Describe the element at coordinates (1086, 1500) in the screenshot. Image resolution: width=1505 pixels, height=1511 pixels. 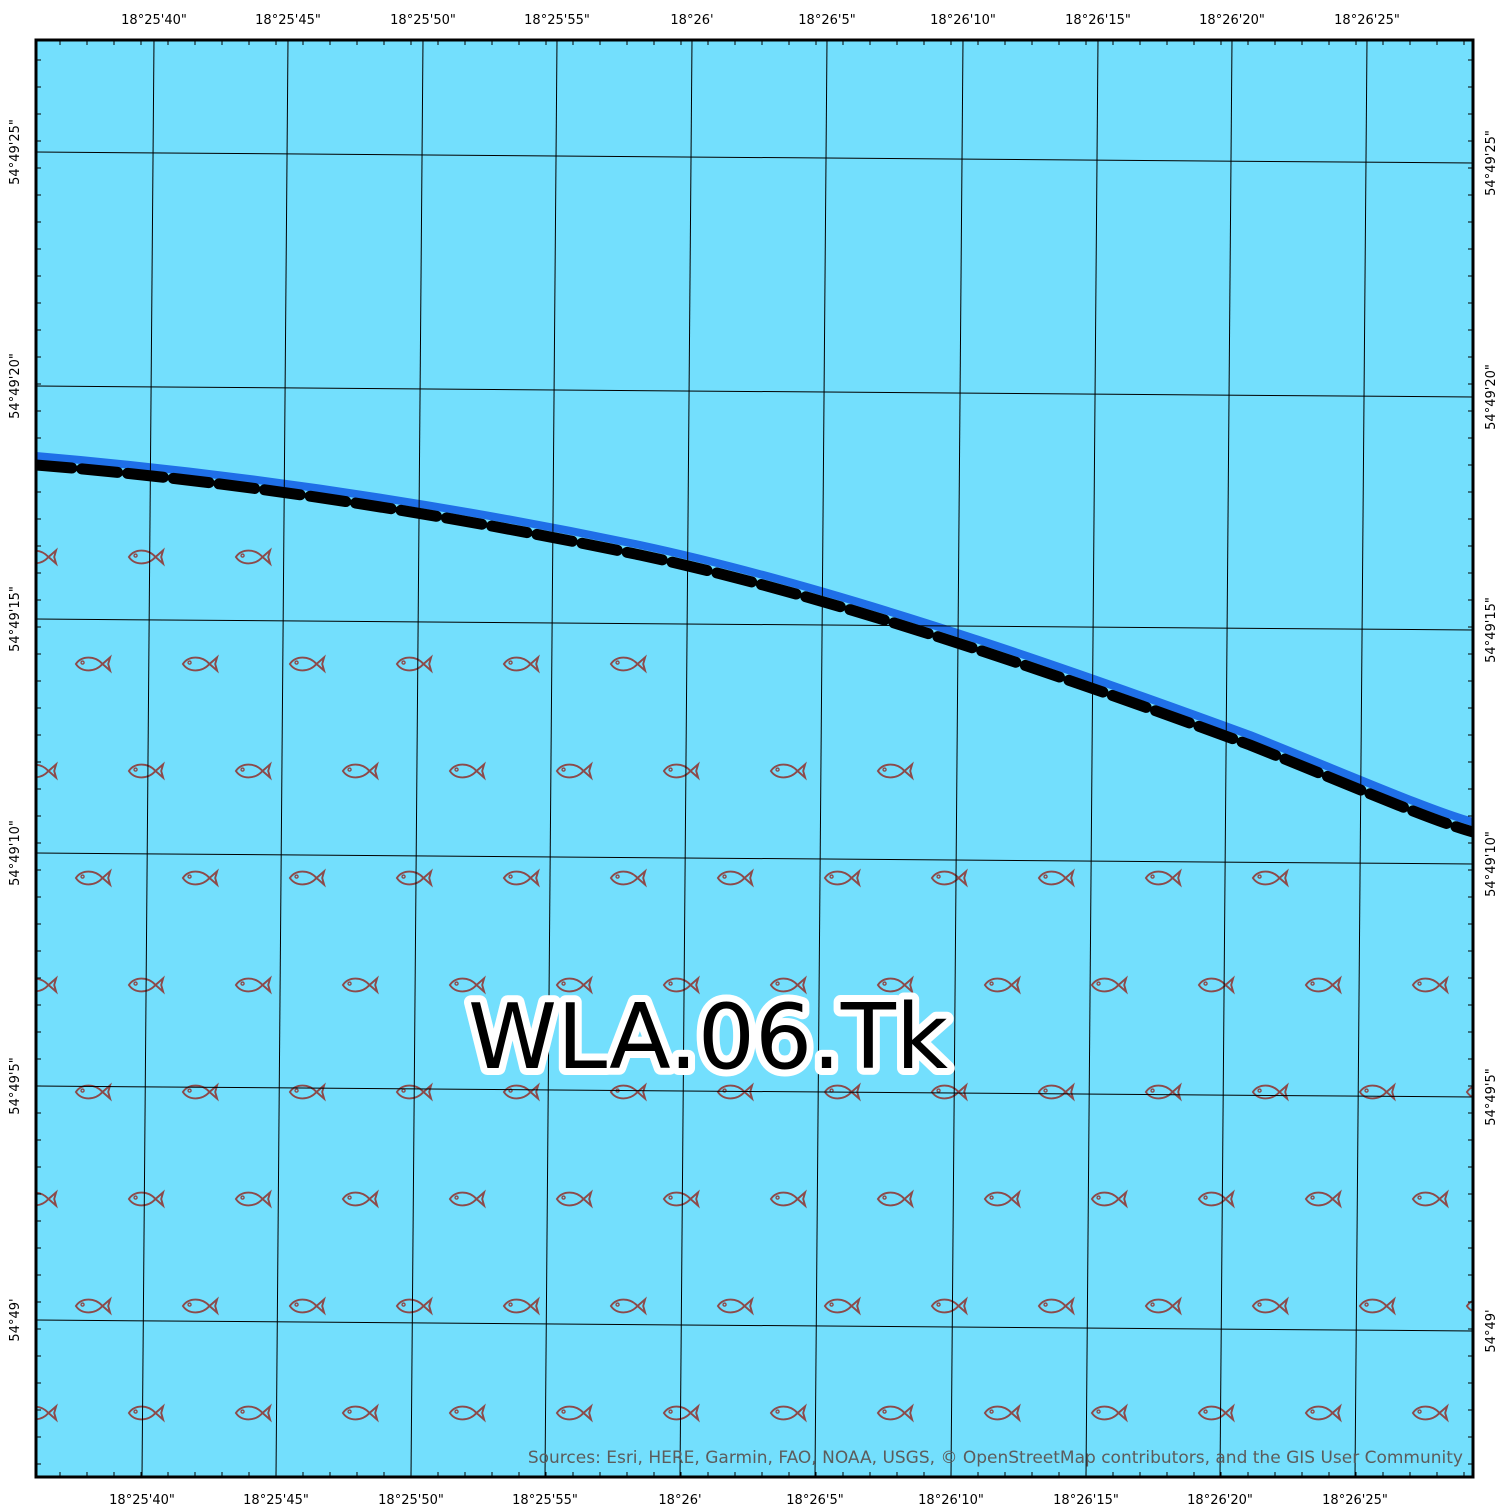
I see `bottom-lon-label: 18°26'15"` at that location.